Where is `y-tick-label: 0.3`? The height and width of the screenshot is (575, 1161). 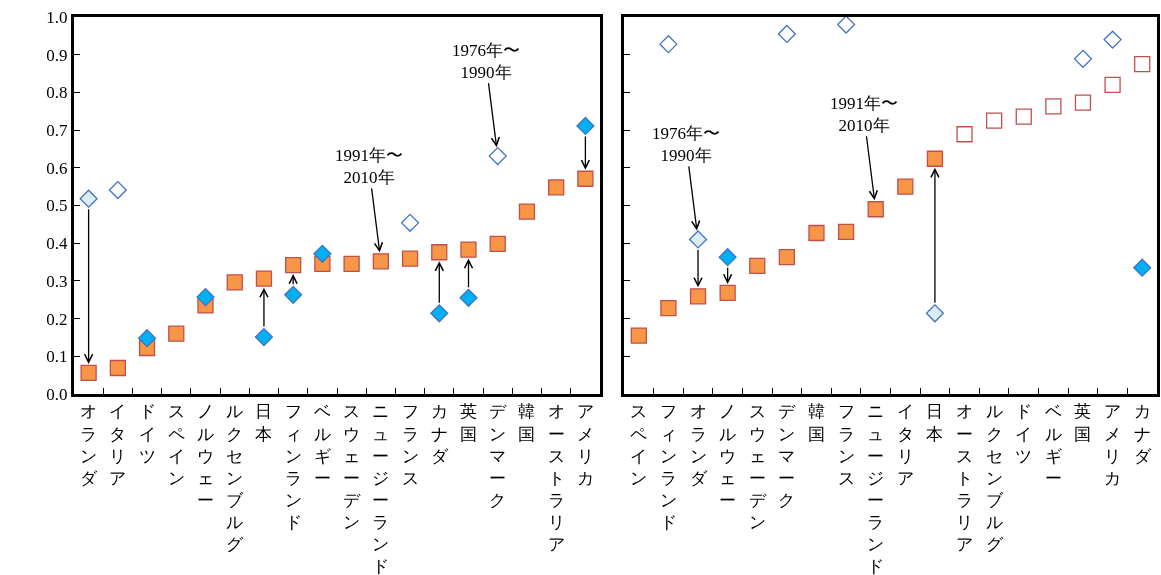 y-tick-label: 0.3 is located at coordinates (57, 281).